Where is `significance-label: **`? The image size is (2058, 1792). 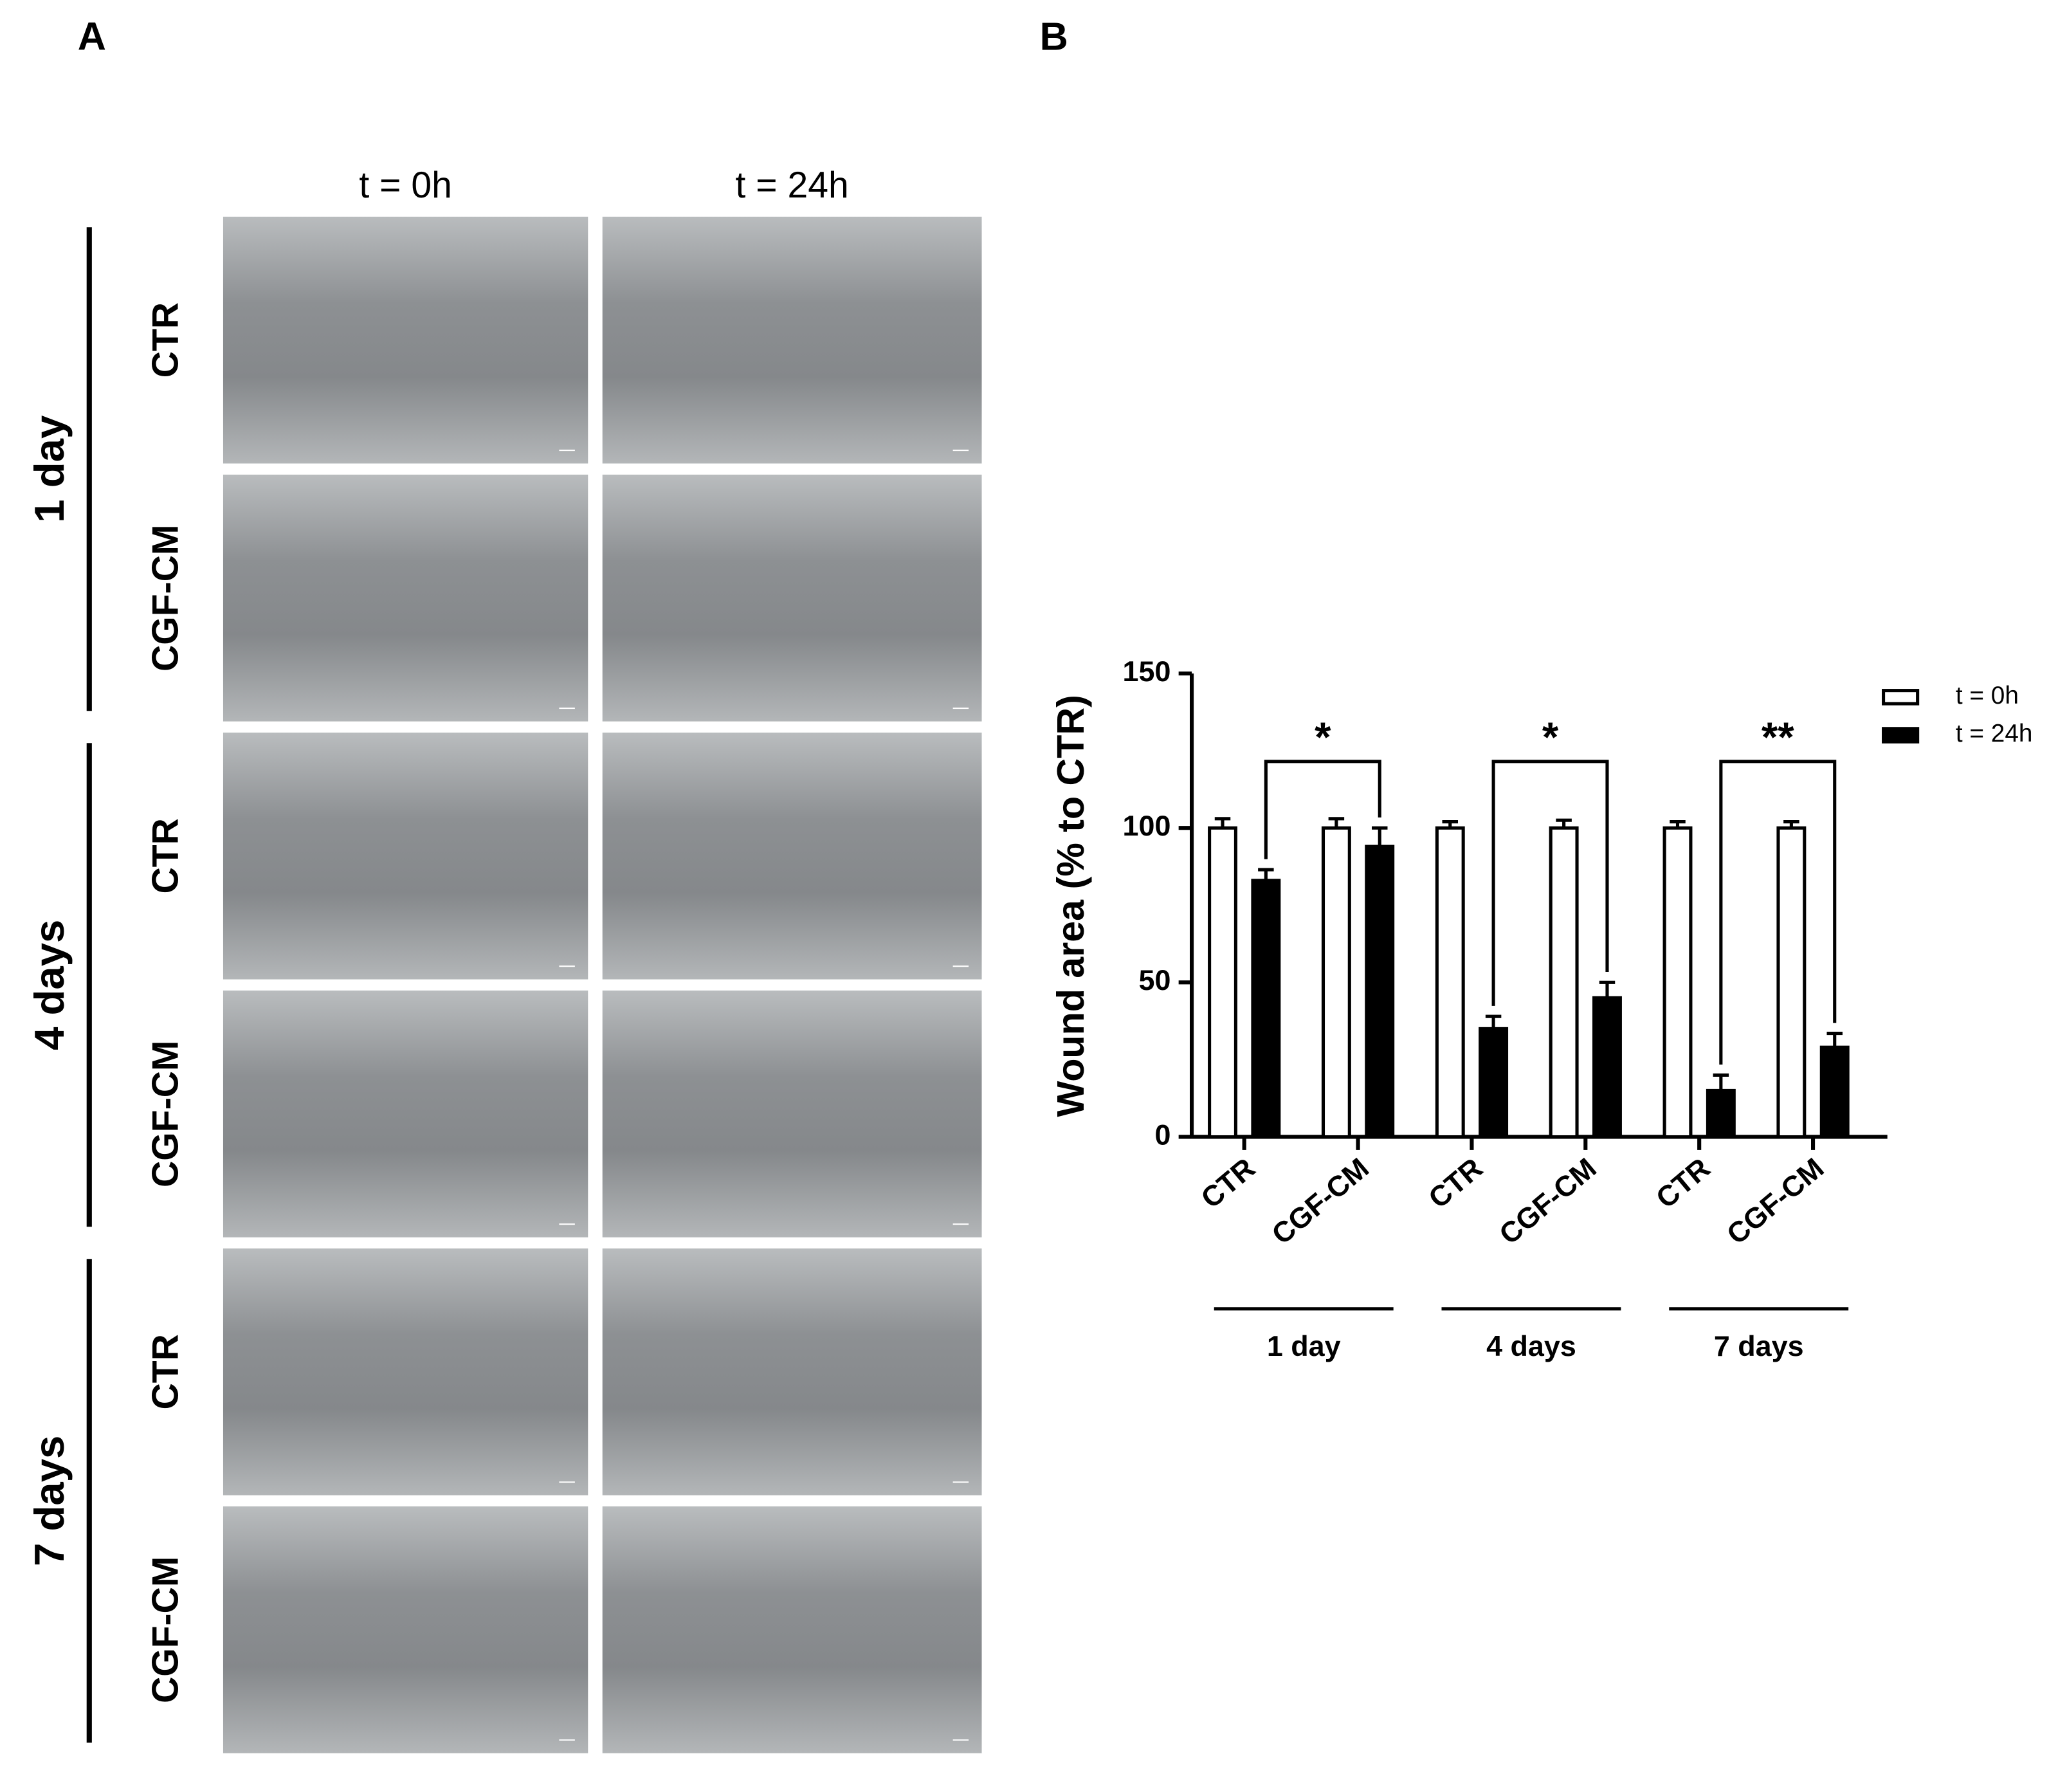
significance-label: ** is located at coordinates (1778, 736).